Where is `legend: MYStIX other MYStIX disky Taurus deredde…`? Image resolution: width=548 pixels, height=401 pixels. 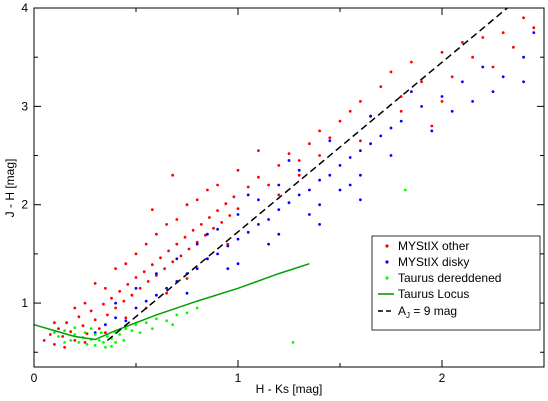 legend: MYStIX other MYStIX disky Taurus deredde… is located at coordinates (456, 283).